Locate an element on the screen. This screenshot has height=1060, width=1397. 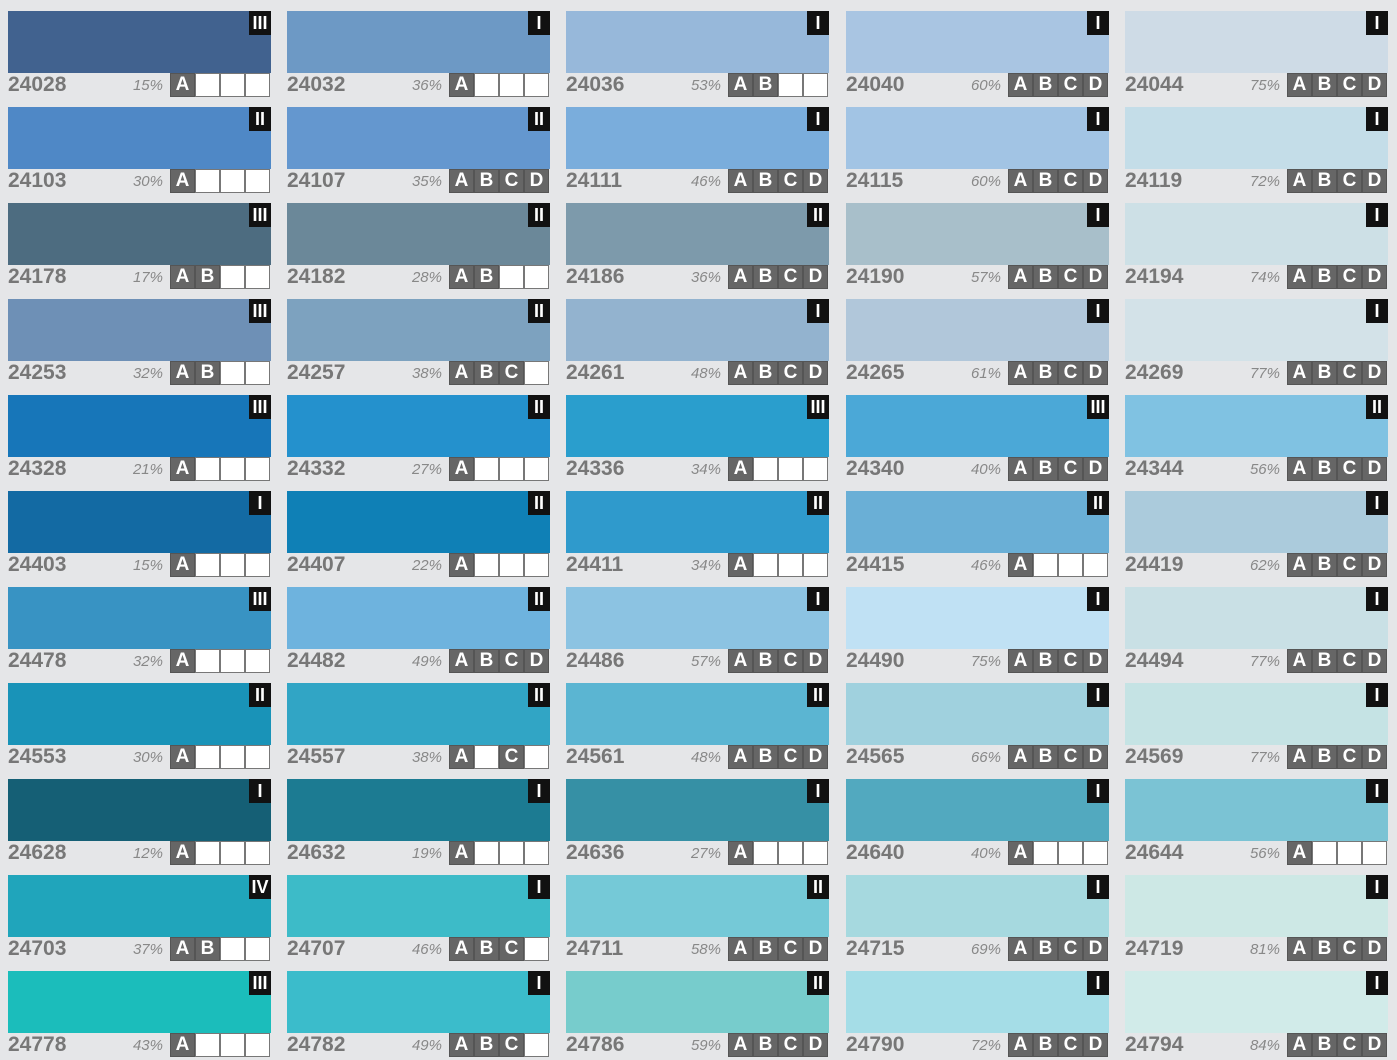
color-code: 24403 is located at coordinates (37, 564).